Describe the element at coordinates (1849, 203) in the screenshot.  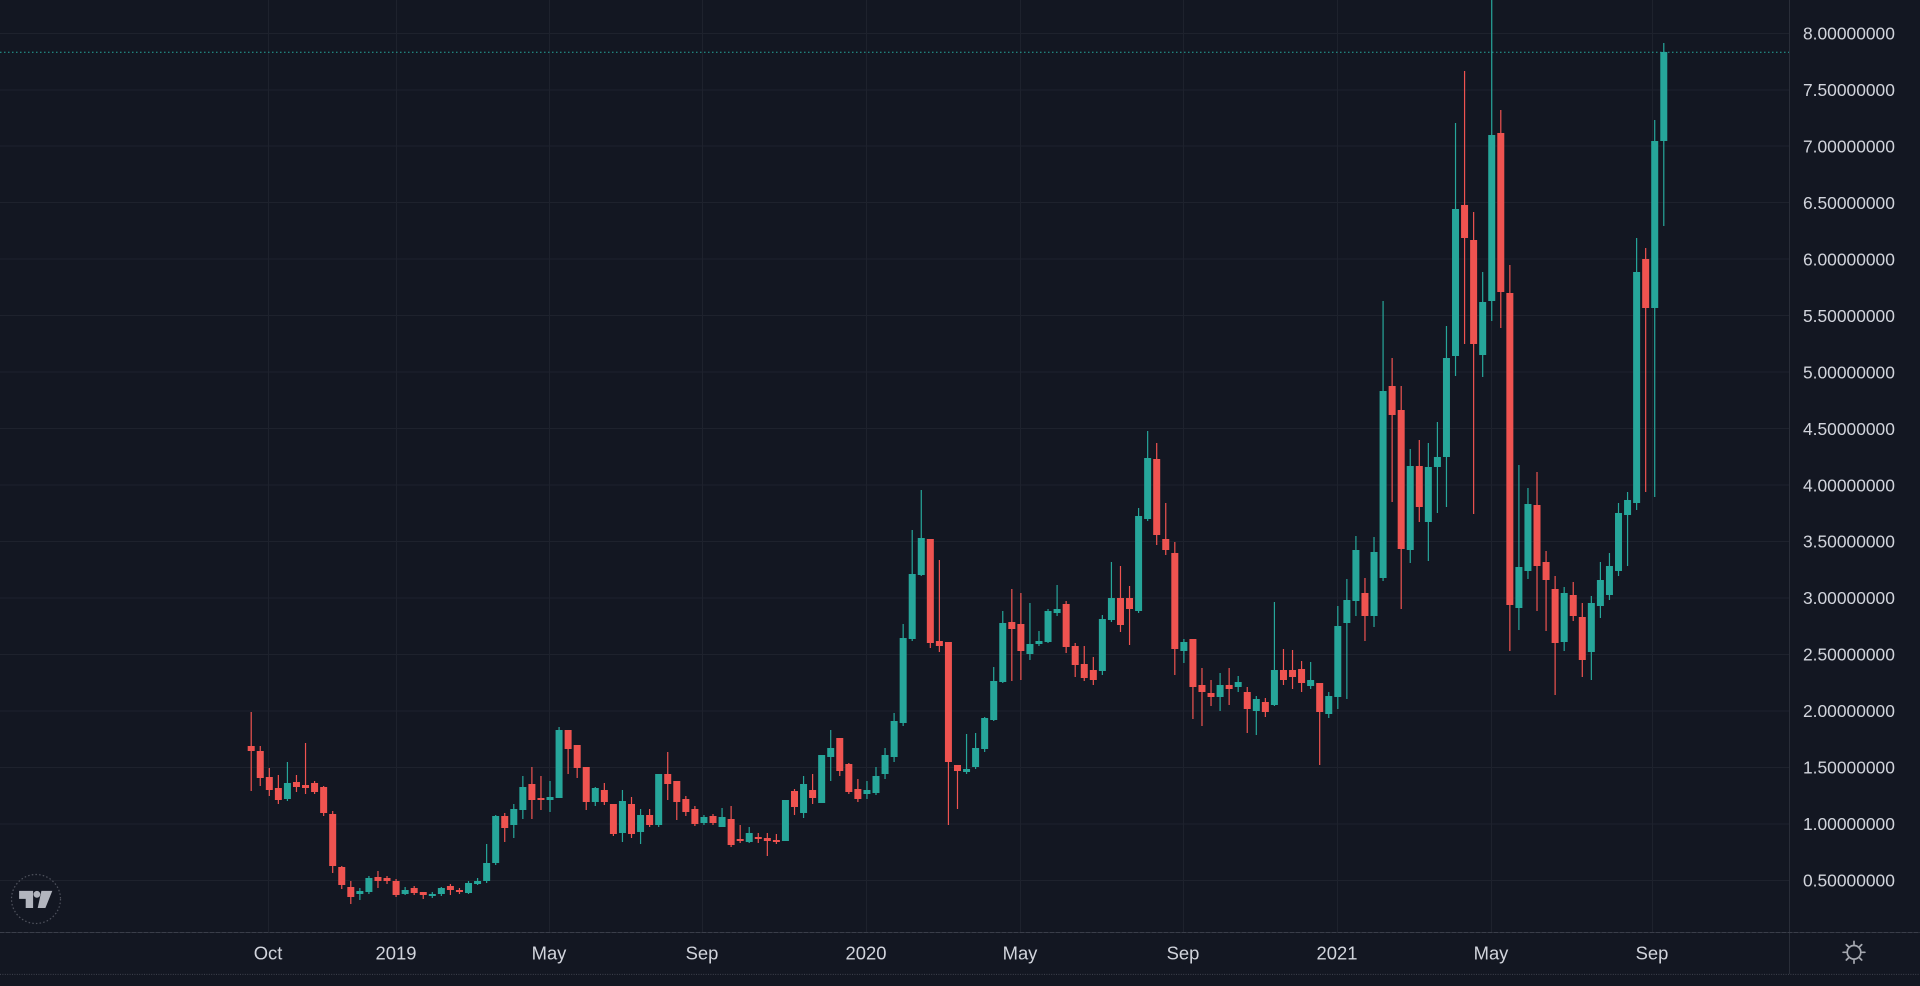
I see `svg-text: 6.50000000` at that location.